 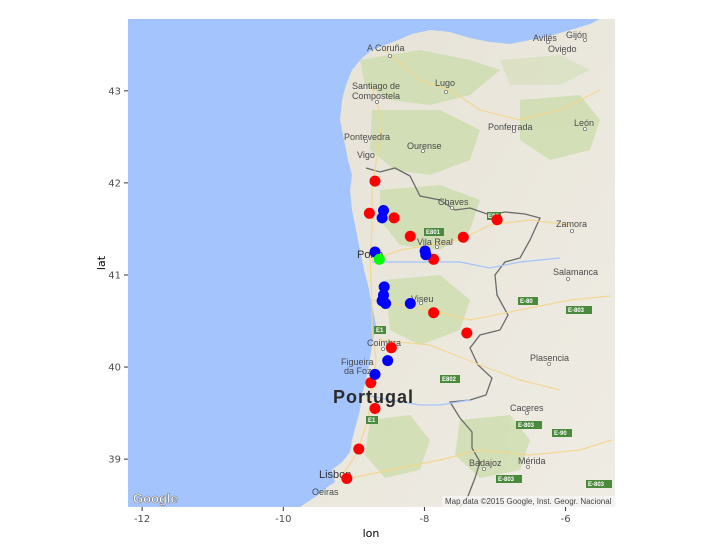 What do you see at coordinates (114, 460) in the screenshot?
I see `y-tick-label: 39` at bounding box center [114, 460].